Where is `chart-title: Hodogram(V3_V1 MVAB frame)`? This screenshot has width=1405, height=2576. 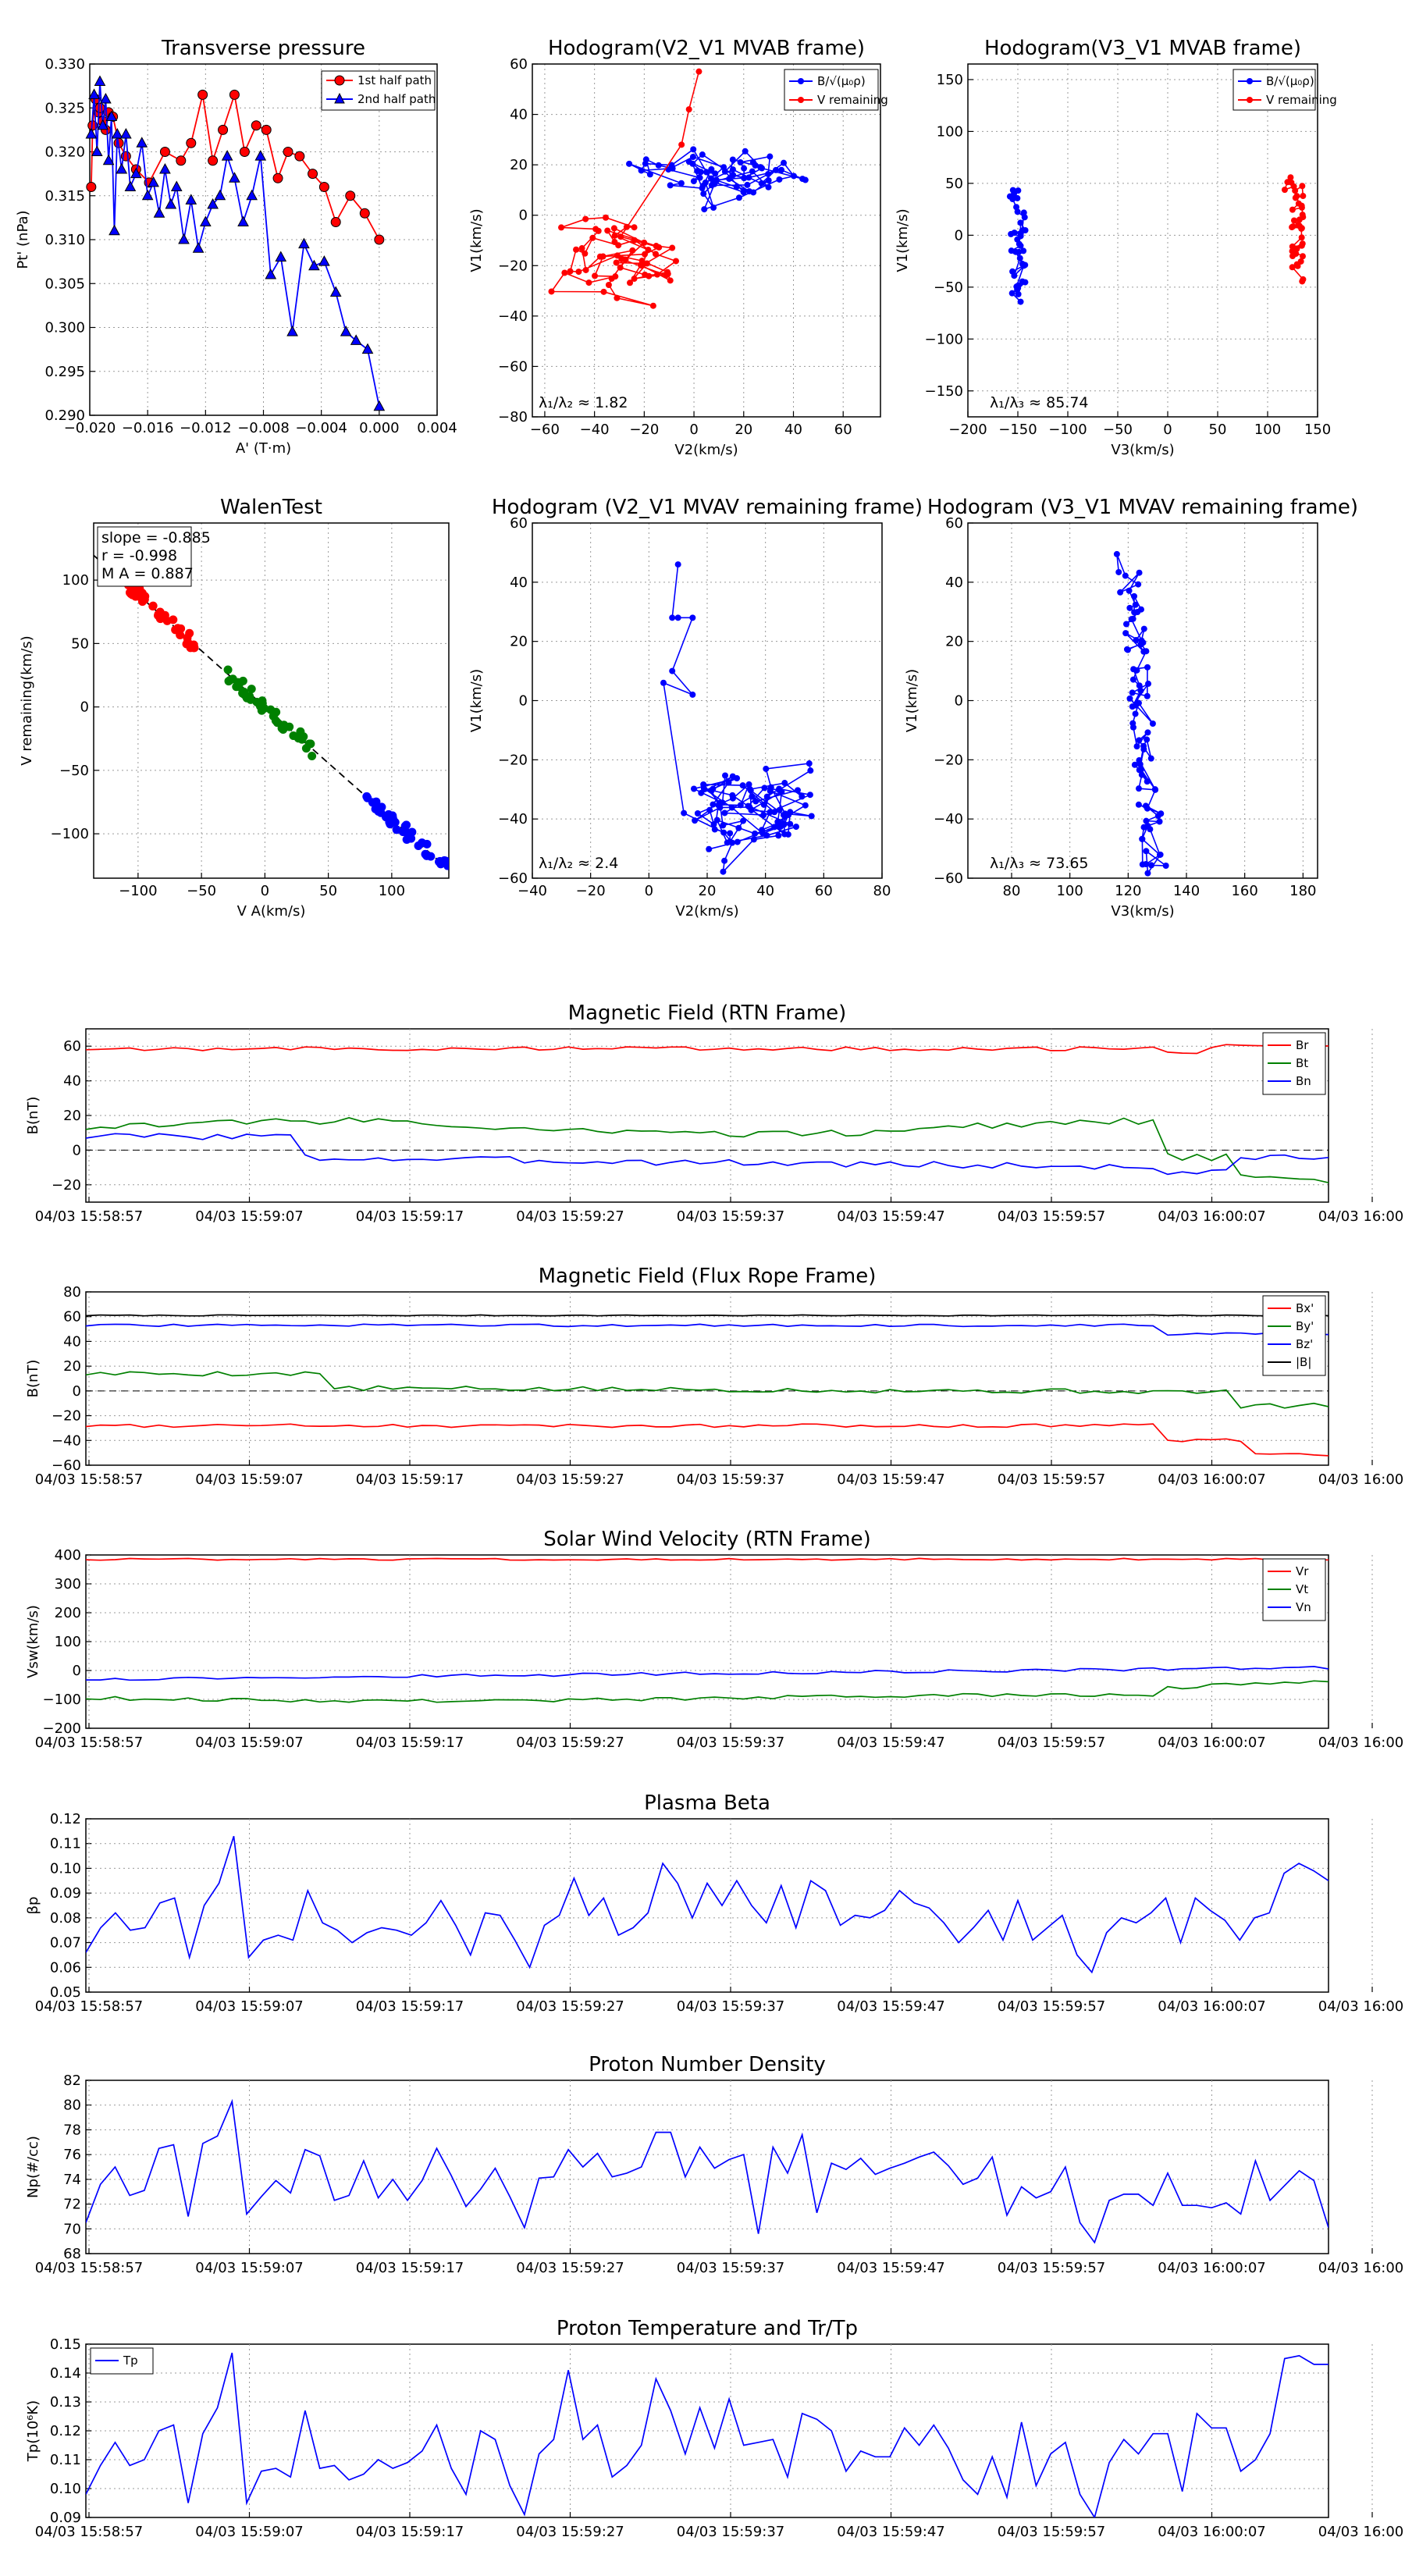
chart-title: Hodogram(V3_V1 MVAB frame) is located at coordinates (1143, 48).